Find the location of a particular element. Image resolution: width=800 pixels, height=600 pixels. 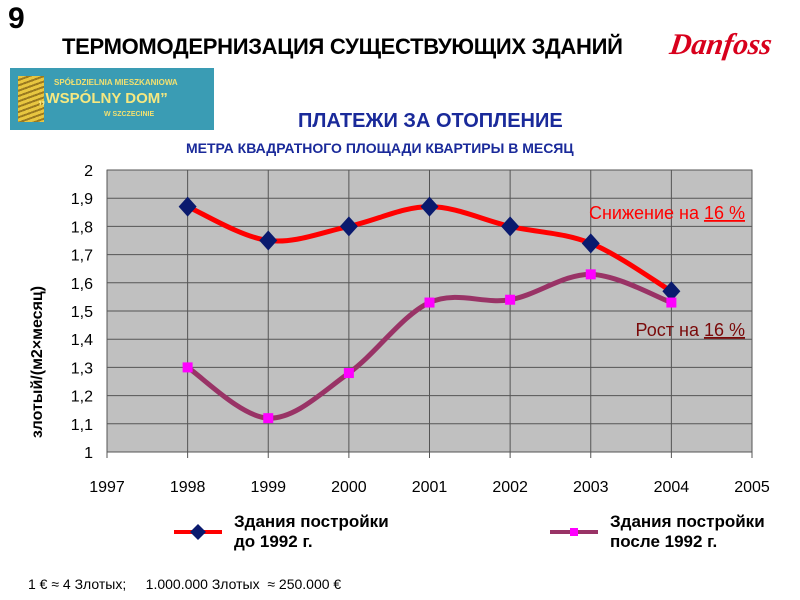

x-tick-label: 1997 is located at coordinates (107, 487).